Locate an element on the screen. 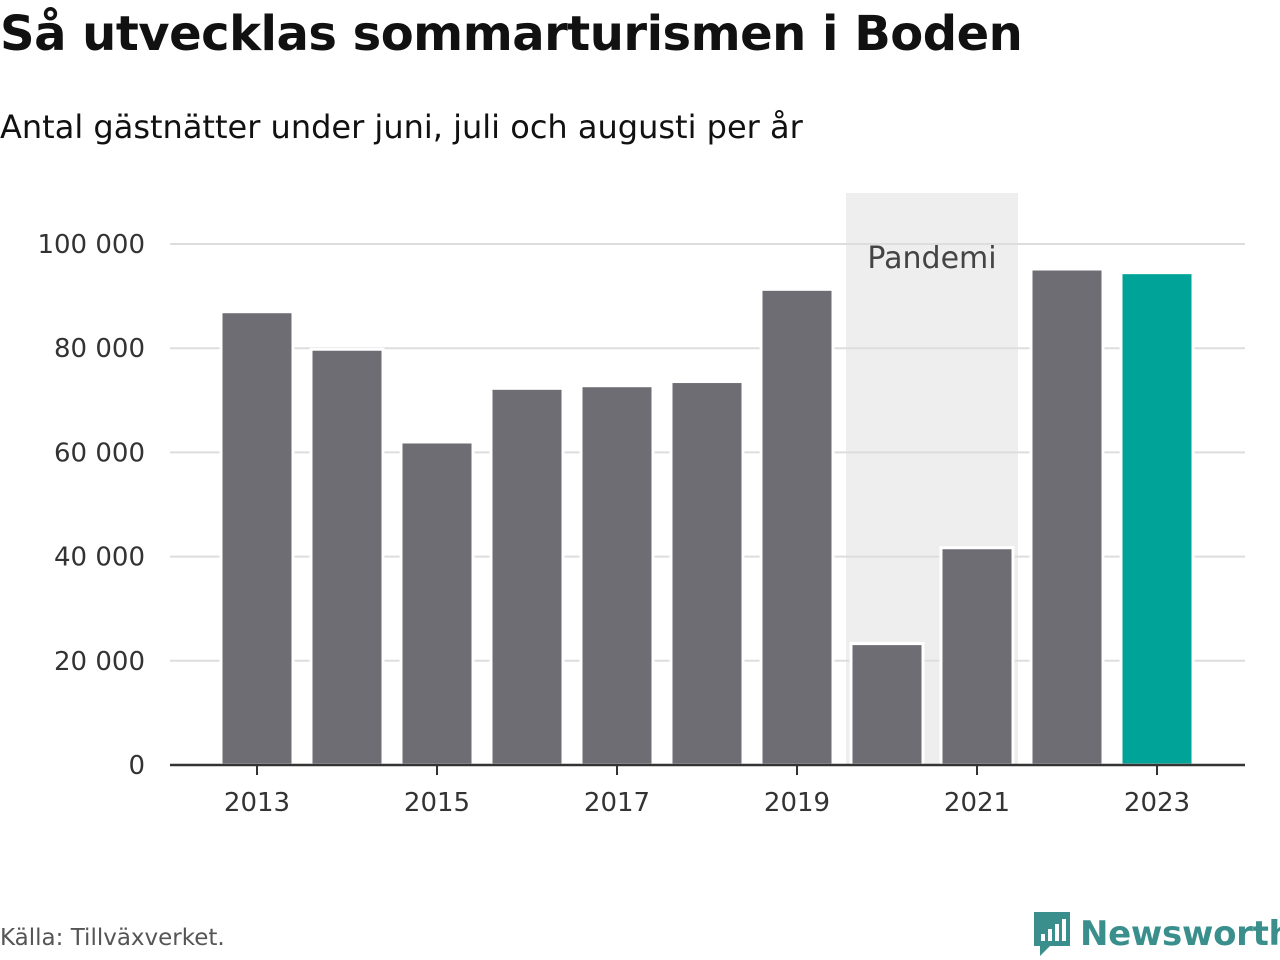 The image size is (1280, 960). brand-name: Newsworthy is located at coordinates (1180, 934).